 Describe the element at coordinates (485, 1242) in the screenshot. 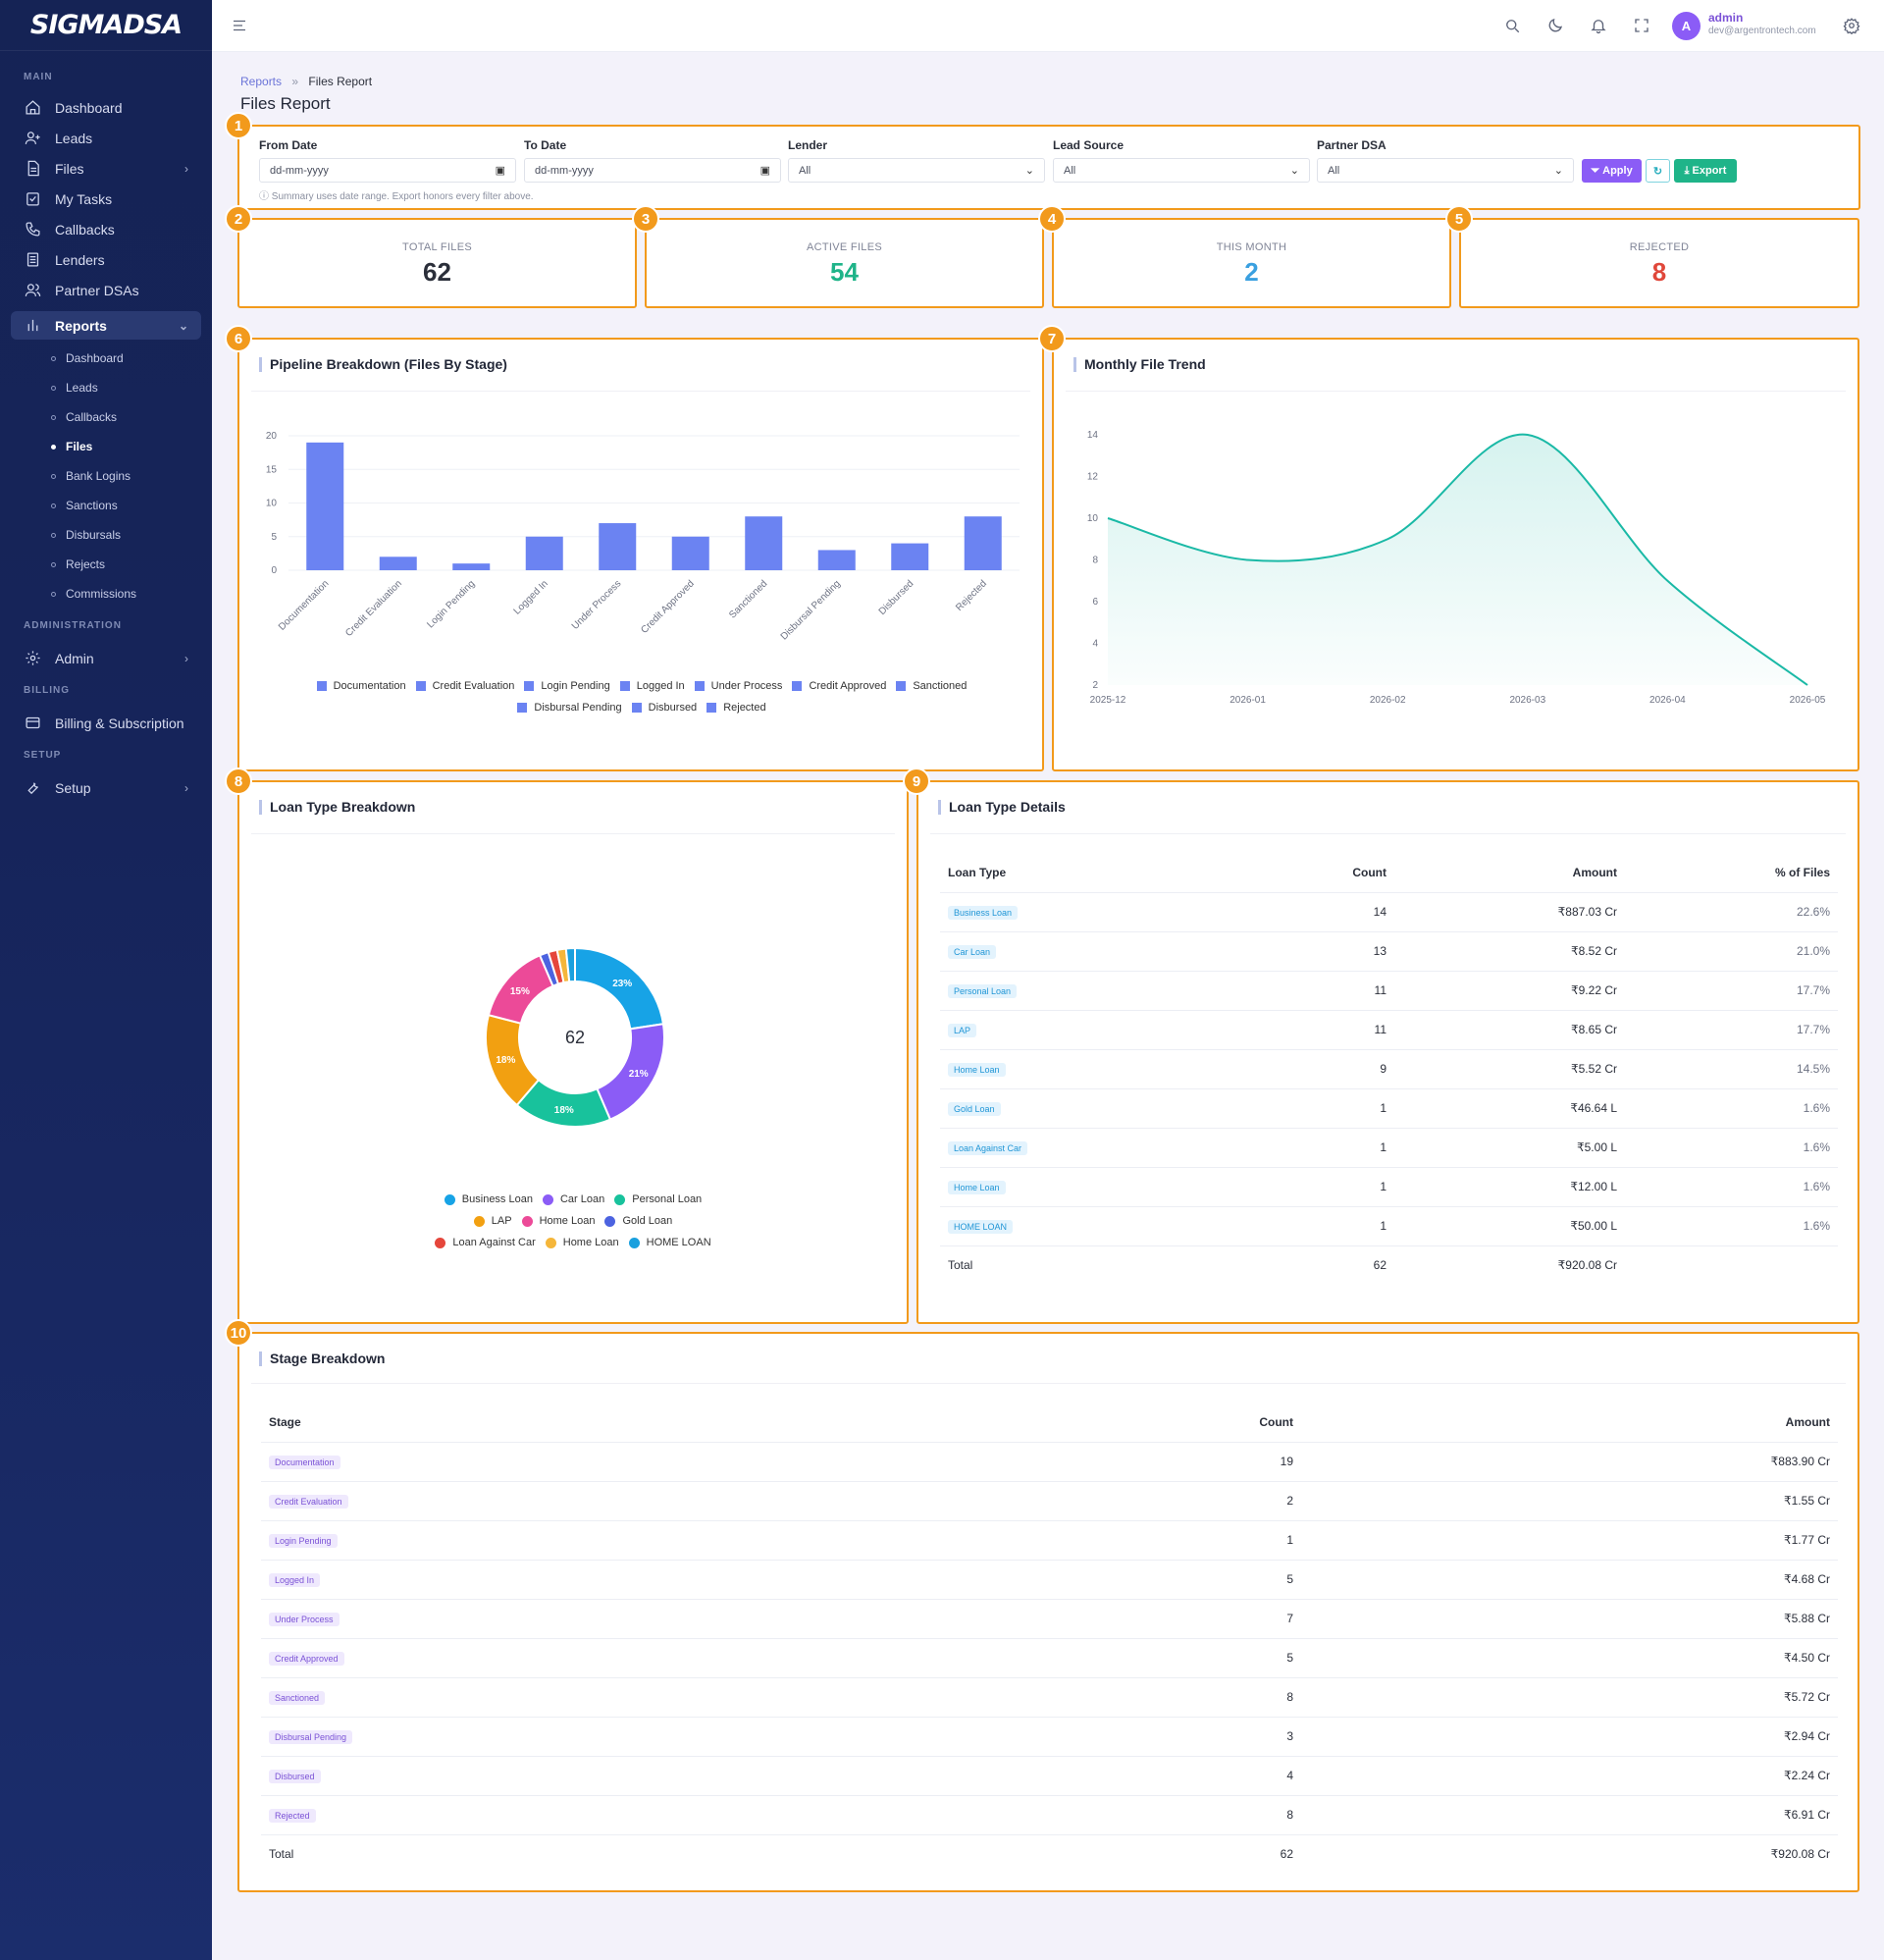

I see `legend-item: Loan Against Car` at that location.